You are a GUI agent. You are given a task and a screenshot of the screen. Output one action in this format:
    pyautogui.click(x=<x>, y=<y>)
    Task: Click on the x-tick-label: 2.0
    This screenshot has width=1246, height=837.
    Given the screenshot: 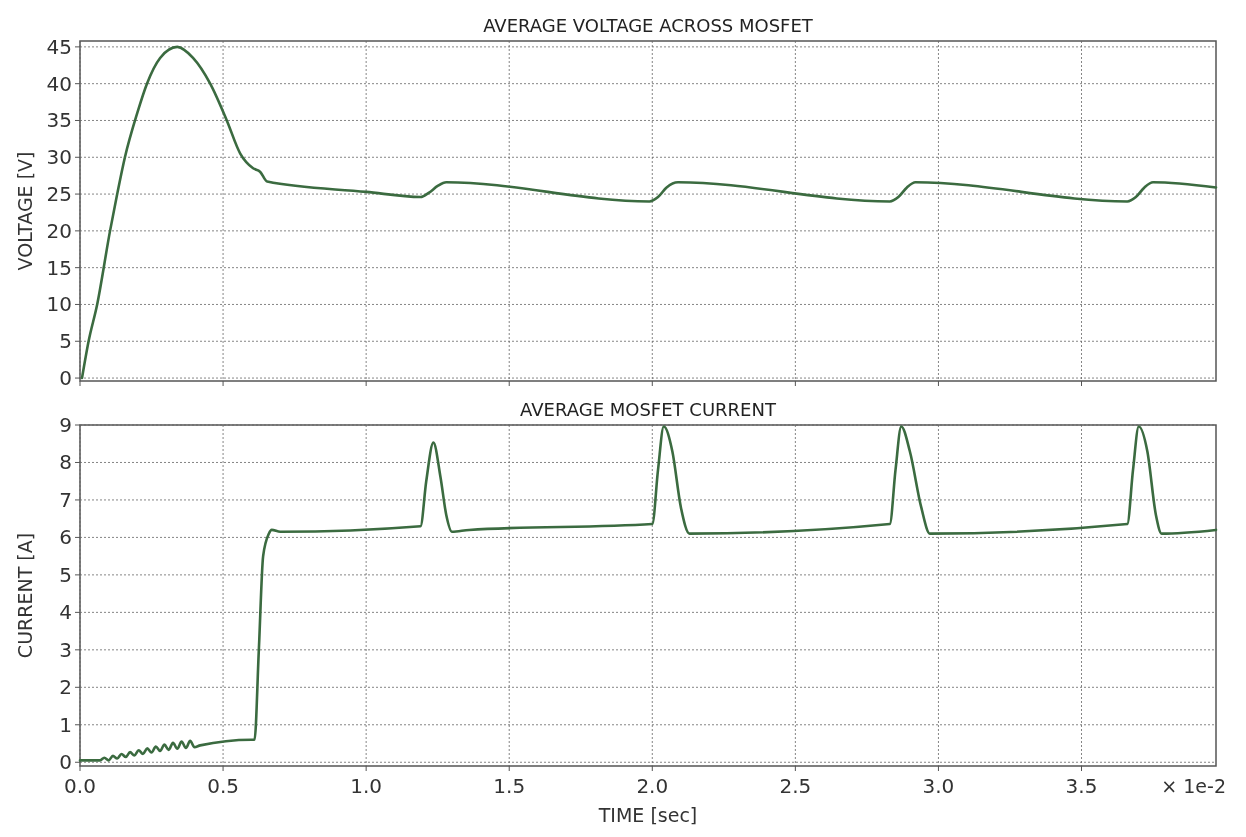 What is the action you would take?
    pyautogui.click(x=652, y=786)
    